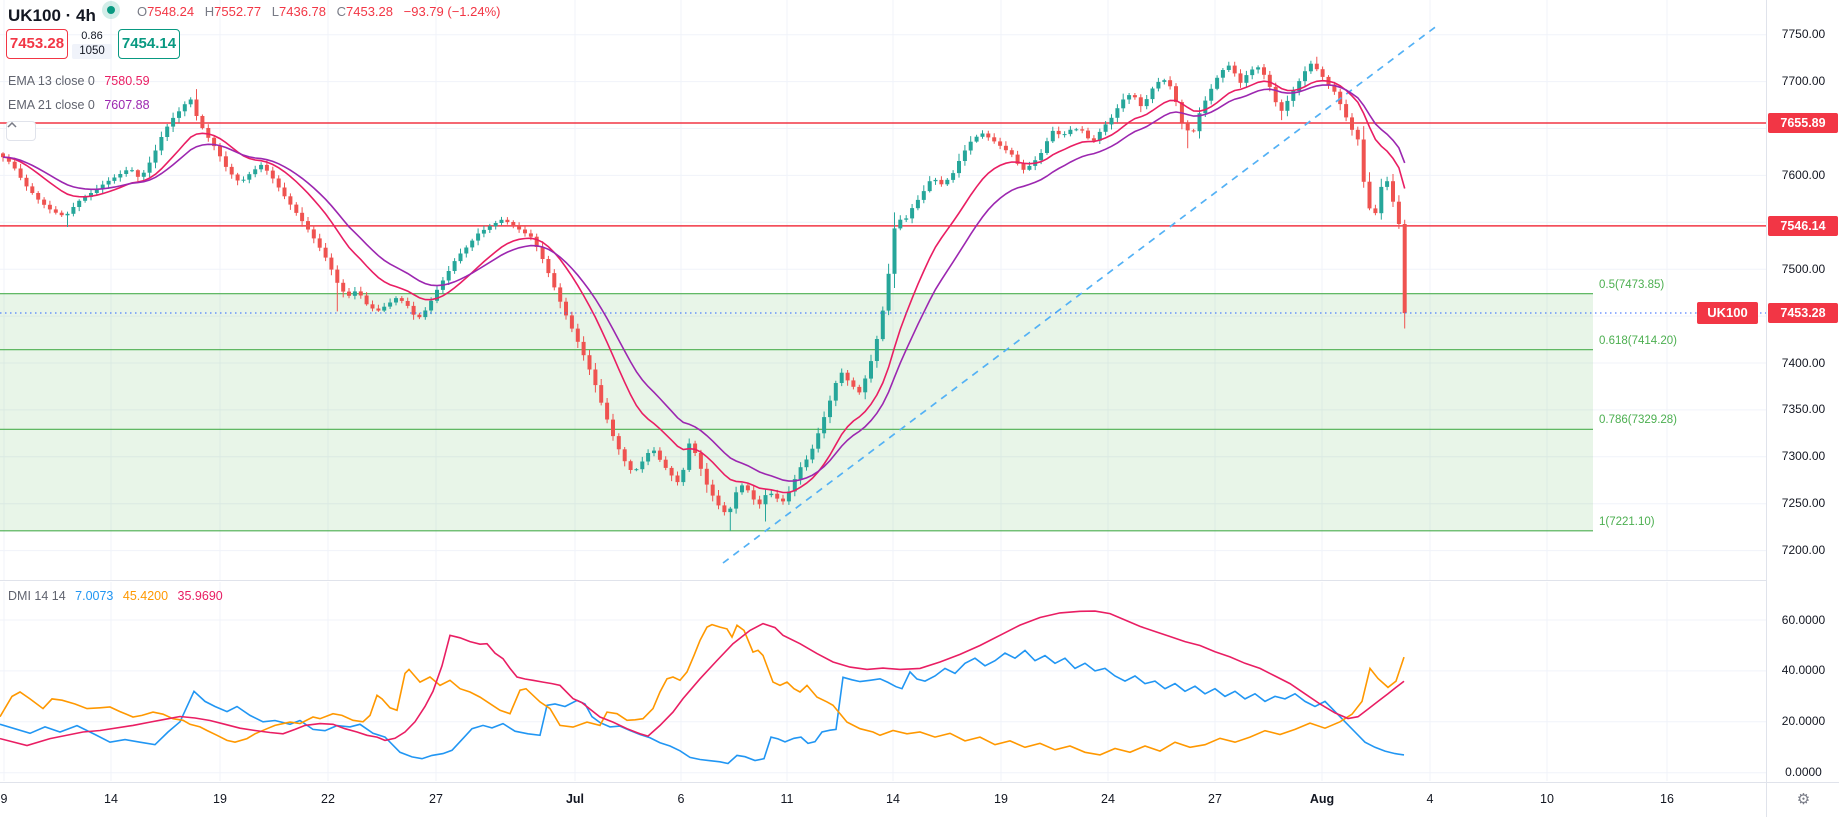 The image size is (1839, 817). What do you see at coordinates (1727, 313) in the screenshot?
I see `last-price-symbol-tag: UK100` at bounding box center [1727, 313].